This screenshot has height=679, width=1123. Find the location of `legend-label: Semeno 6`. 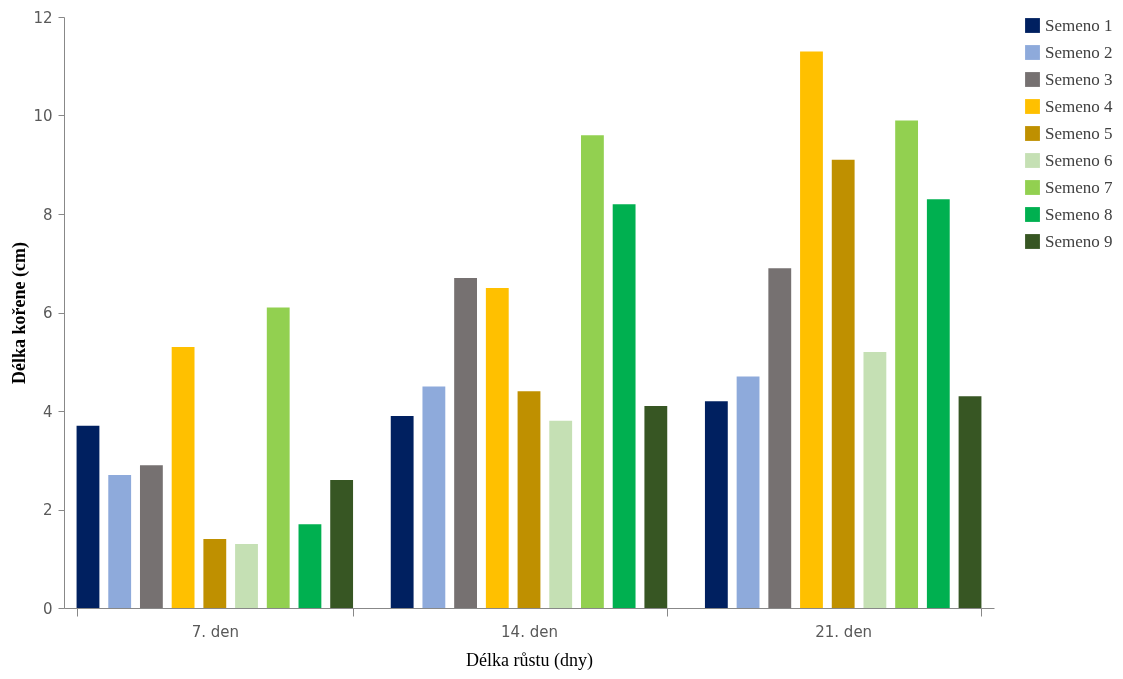

legend-label: Semeno 6 is located at coordinates (1079, 160).